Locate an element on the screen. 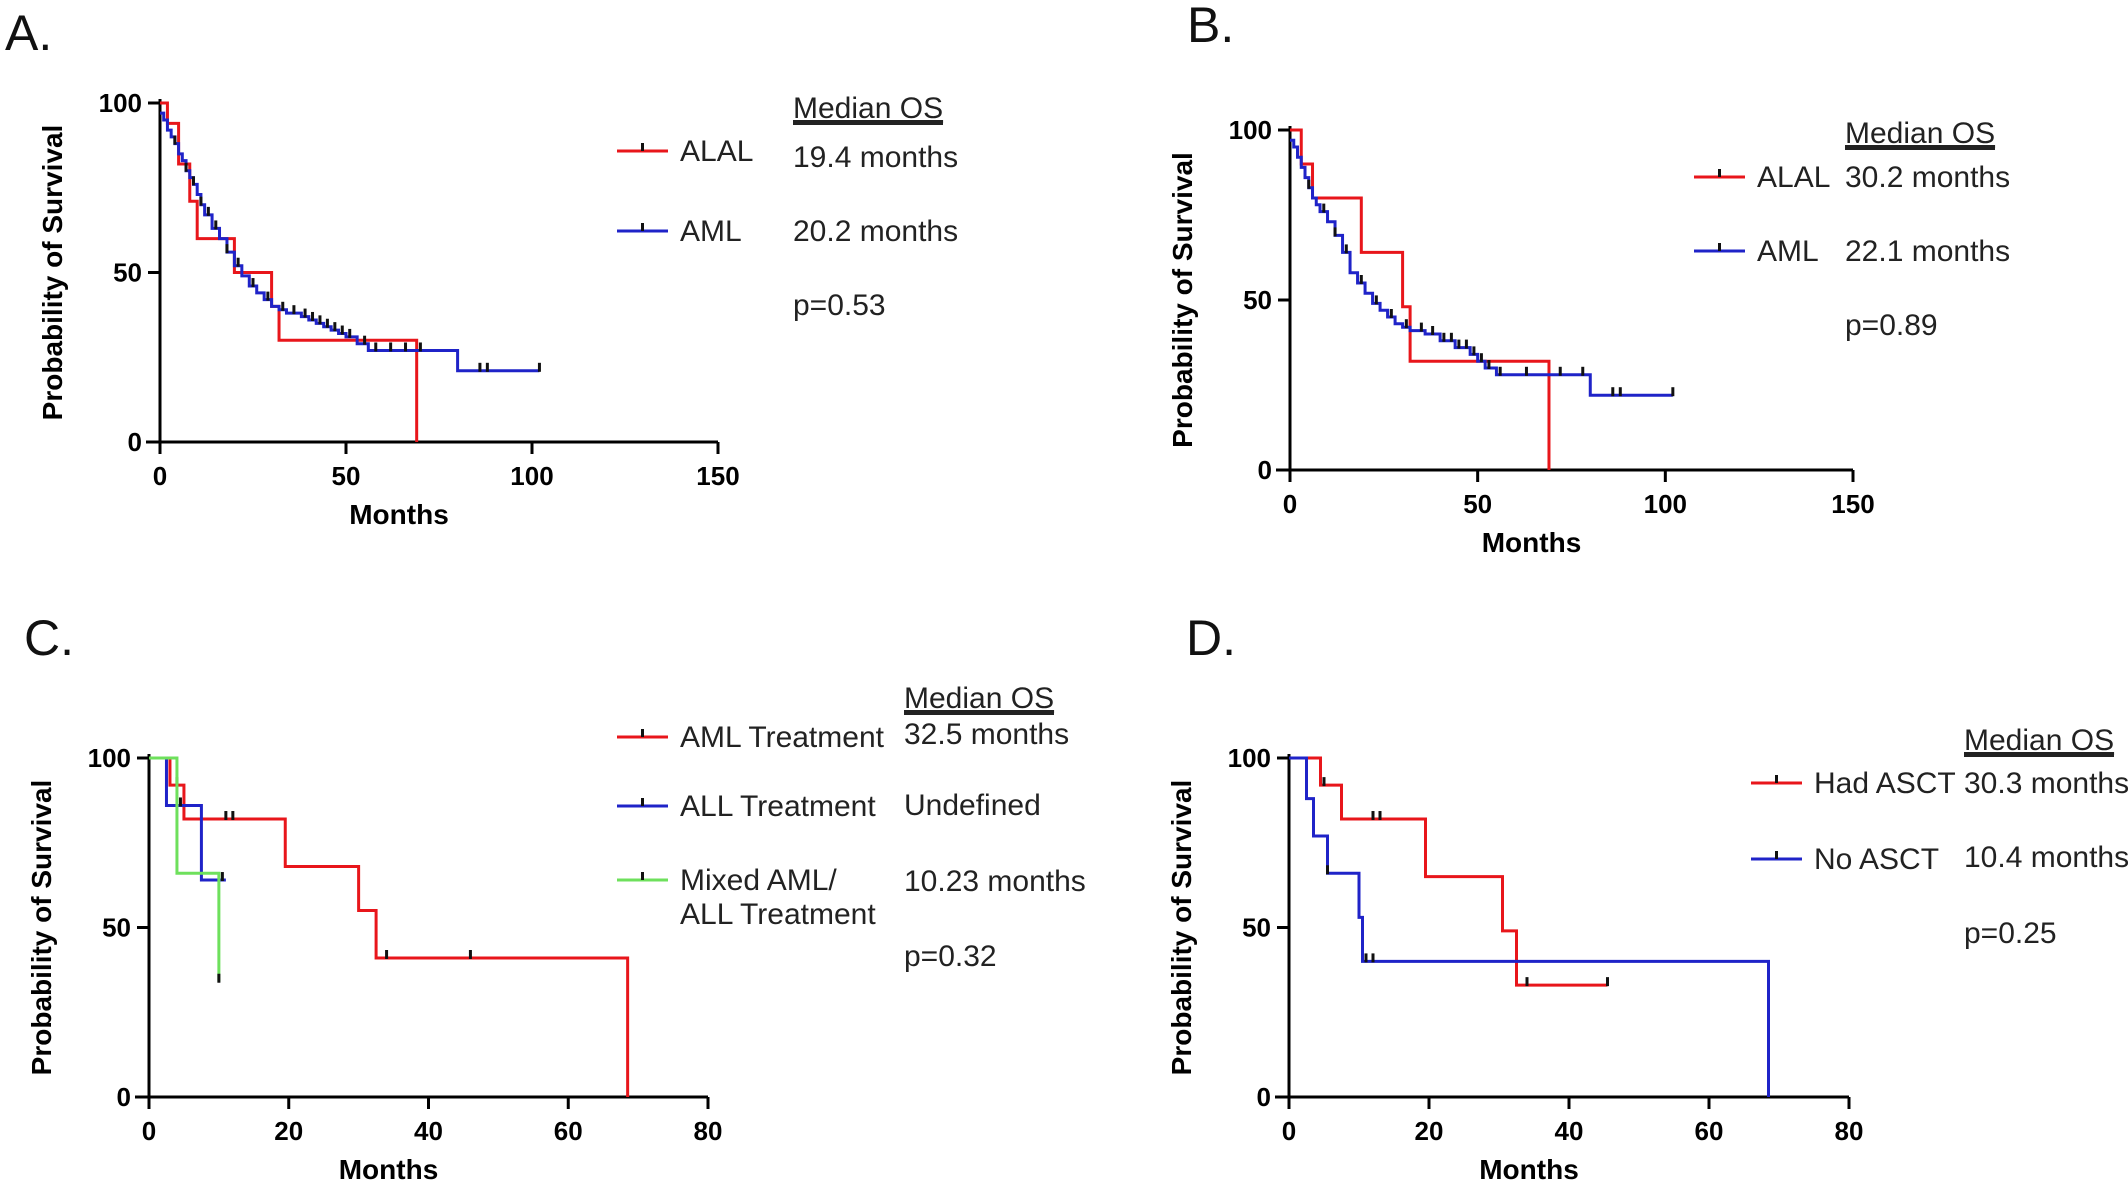 The width and height of the screenshot is (2128, 1194). median-os-value: 10.23 months is located at coordinates (995, 881).